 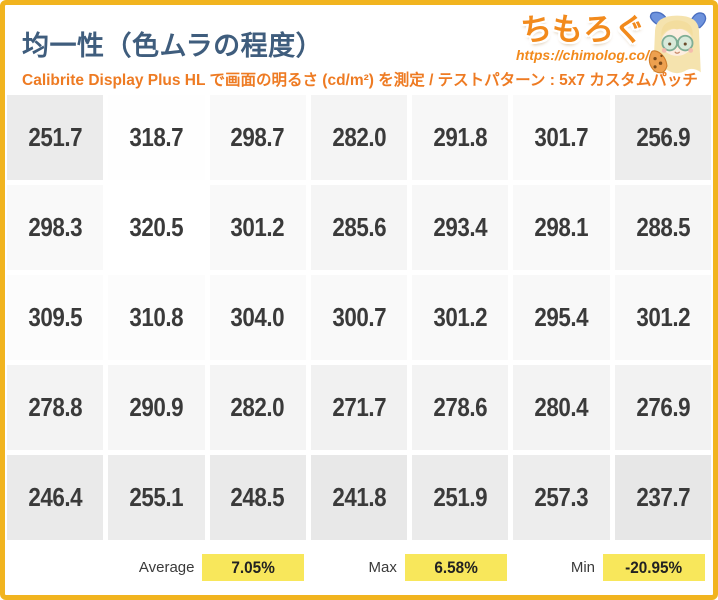 I want to click on summary-min-value: -20.95%, so click(x=654, y=567).